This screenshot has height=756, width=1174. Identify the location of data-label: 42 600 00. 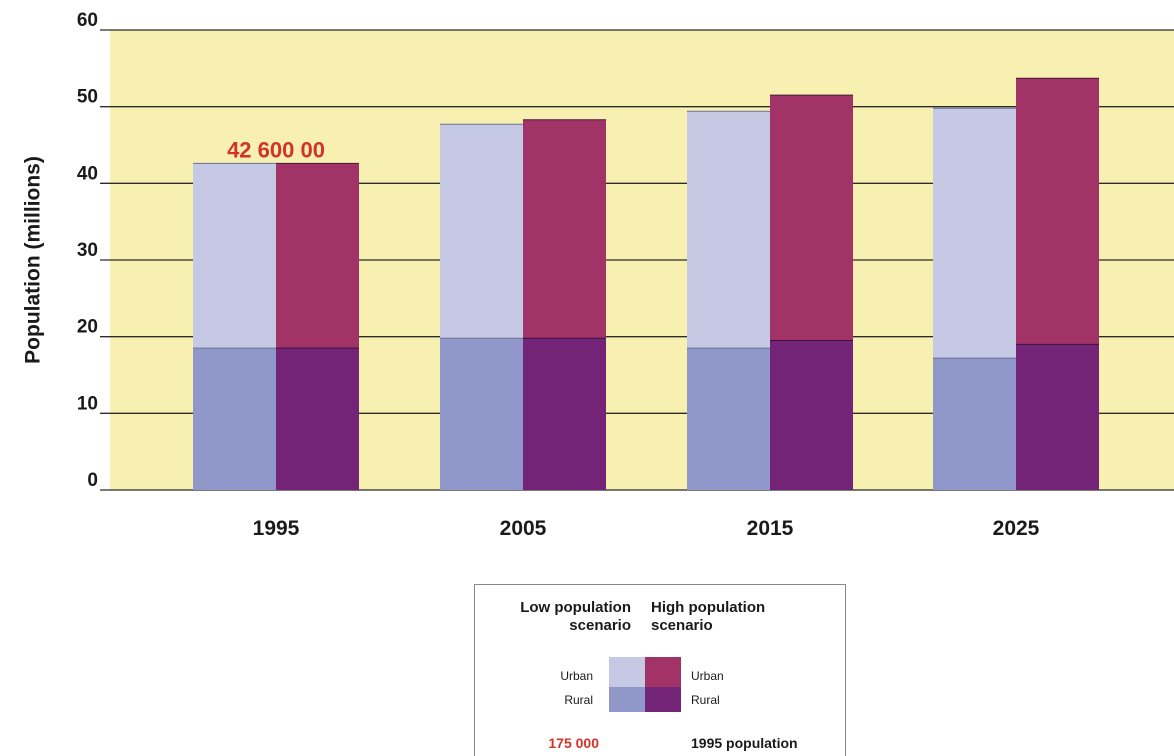
(276, 149).